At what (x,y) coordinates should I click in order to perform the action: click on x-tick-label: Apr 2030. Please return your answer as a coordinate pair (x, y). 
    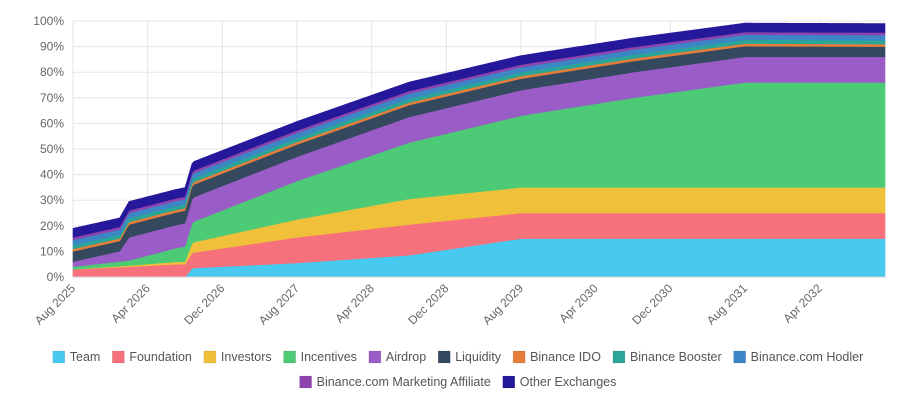
    Looking at the image, I should click on (578, 303).